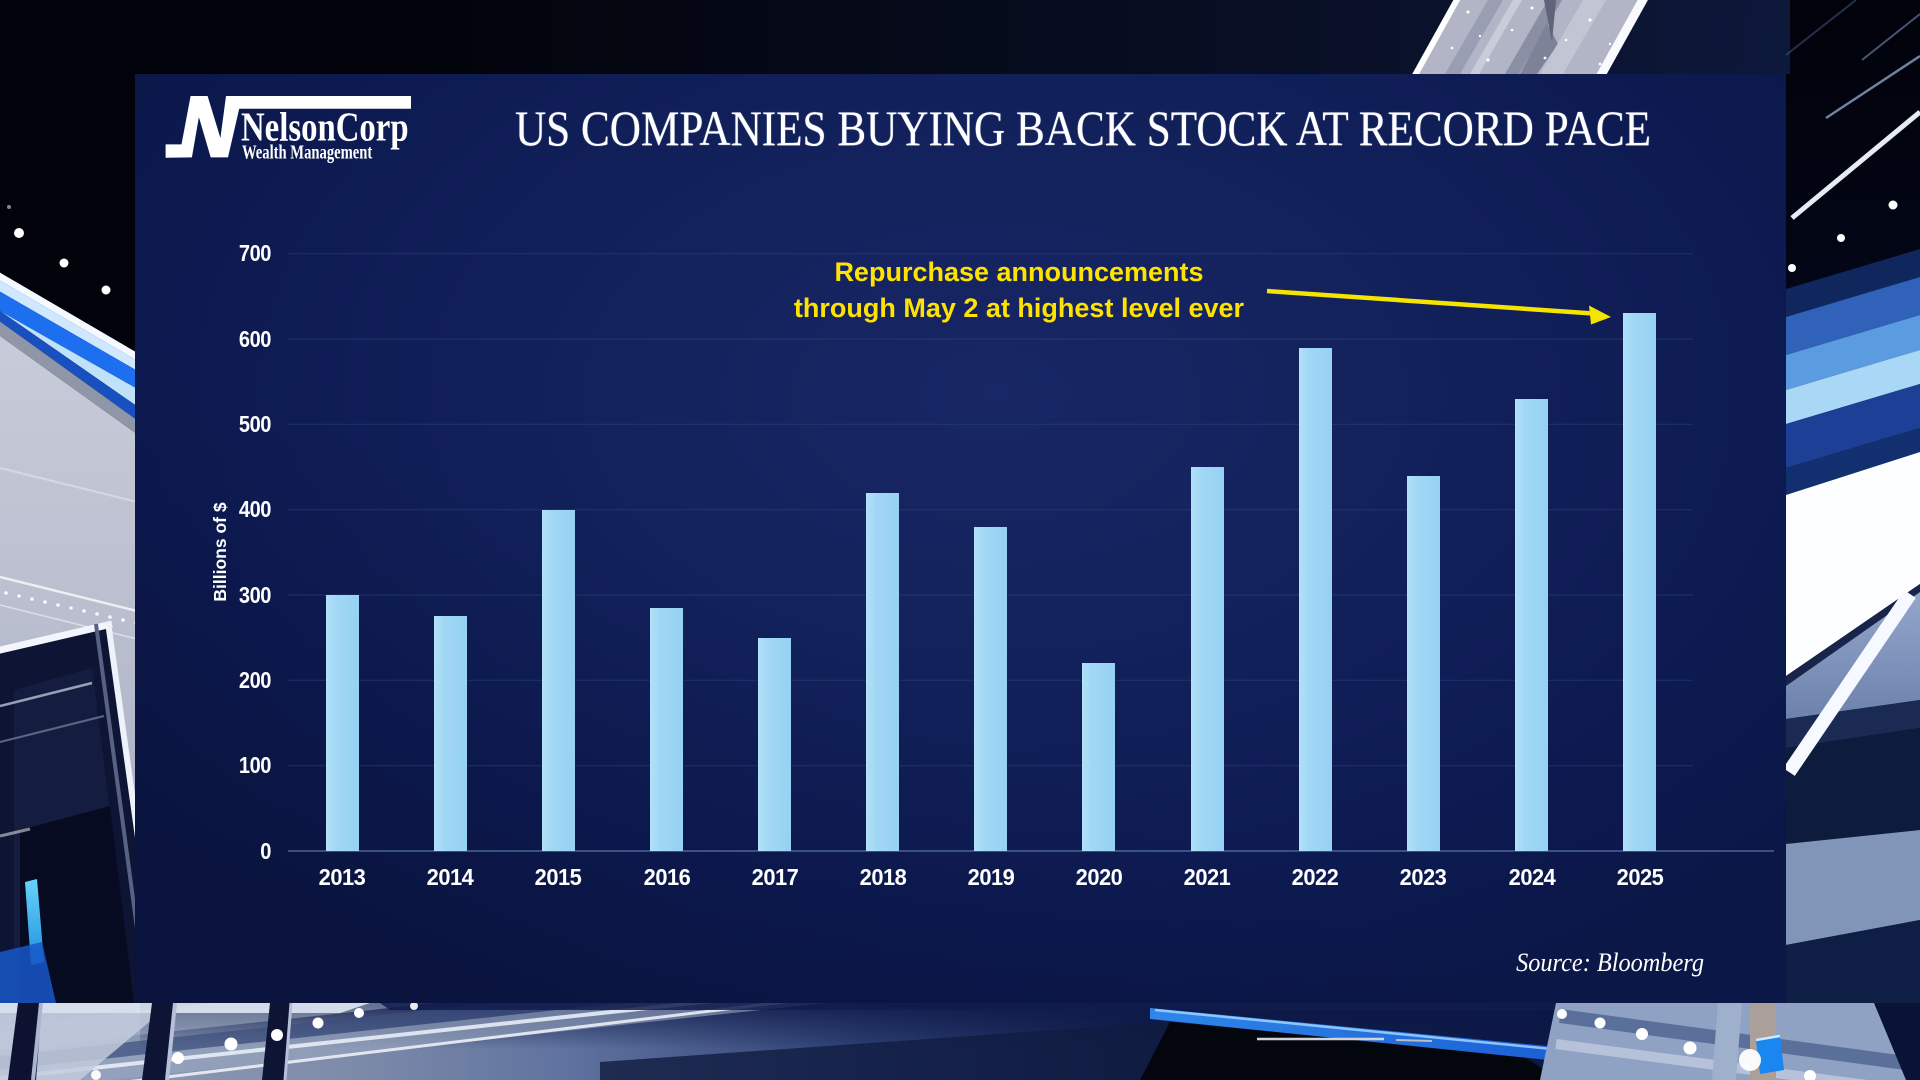 The width and height of the screenshot is (1920, 1080). What do you see at coordinates (325, 127) in the screenshot?
I see `svg-text: NelsonCorp` at bounding box center [325, 127].